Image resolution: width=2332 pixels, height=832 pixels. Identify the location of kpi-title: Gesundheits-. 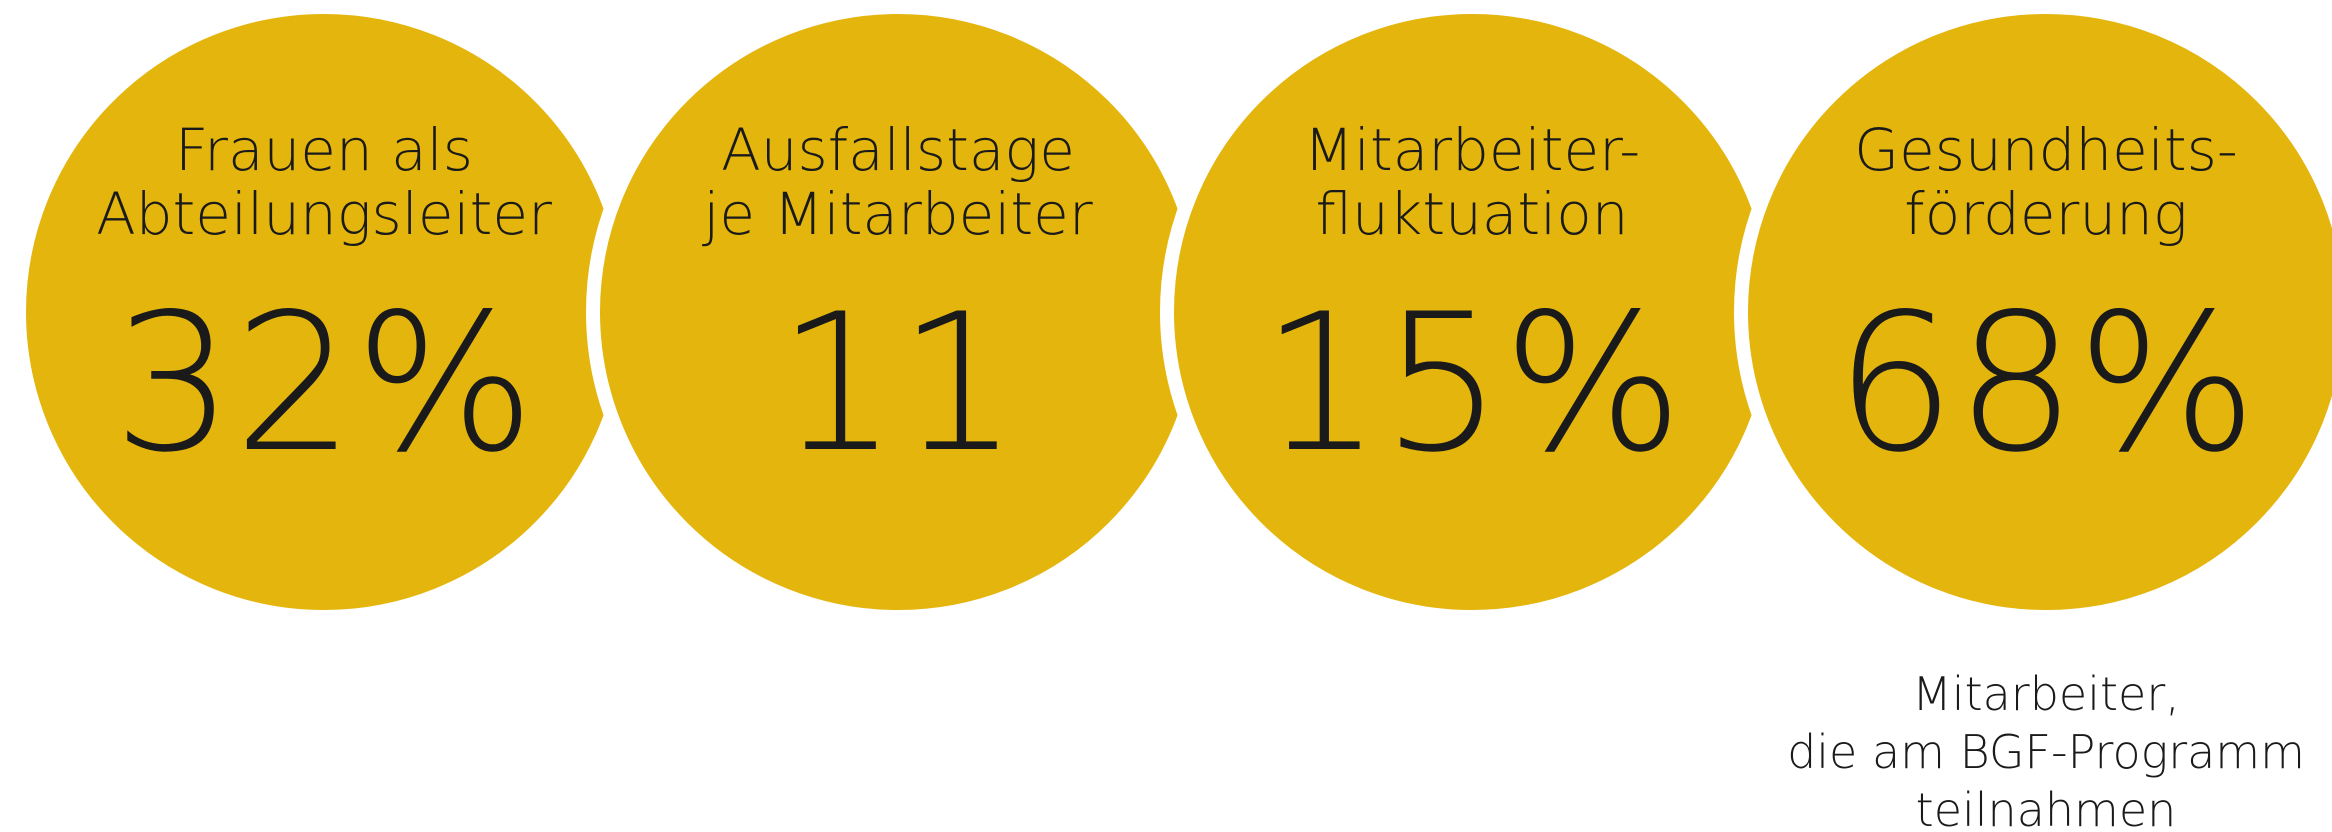
(2046, 150).